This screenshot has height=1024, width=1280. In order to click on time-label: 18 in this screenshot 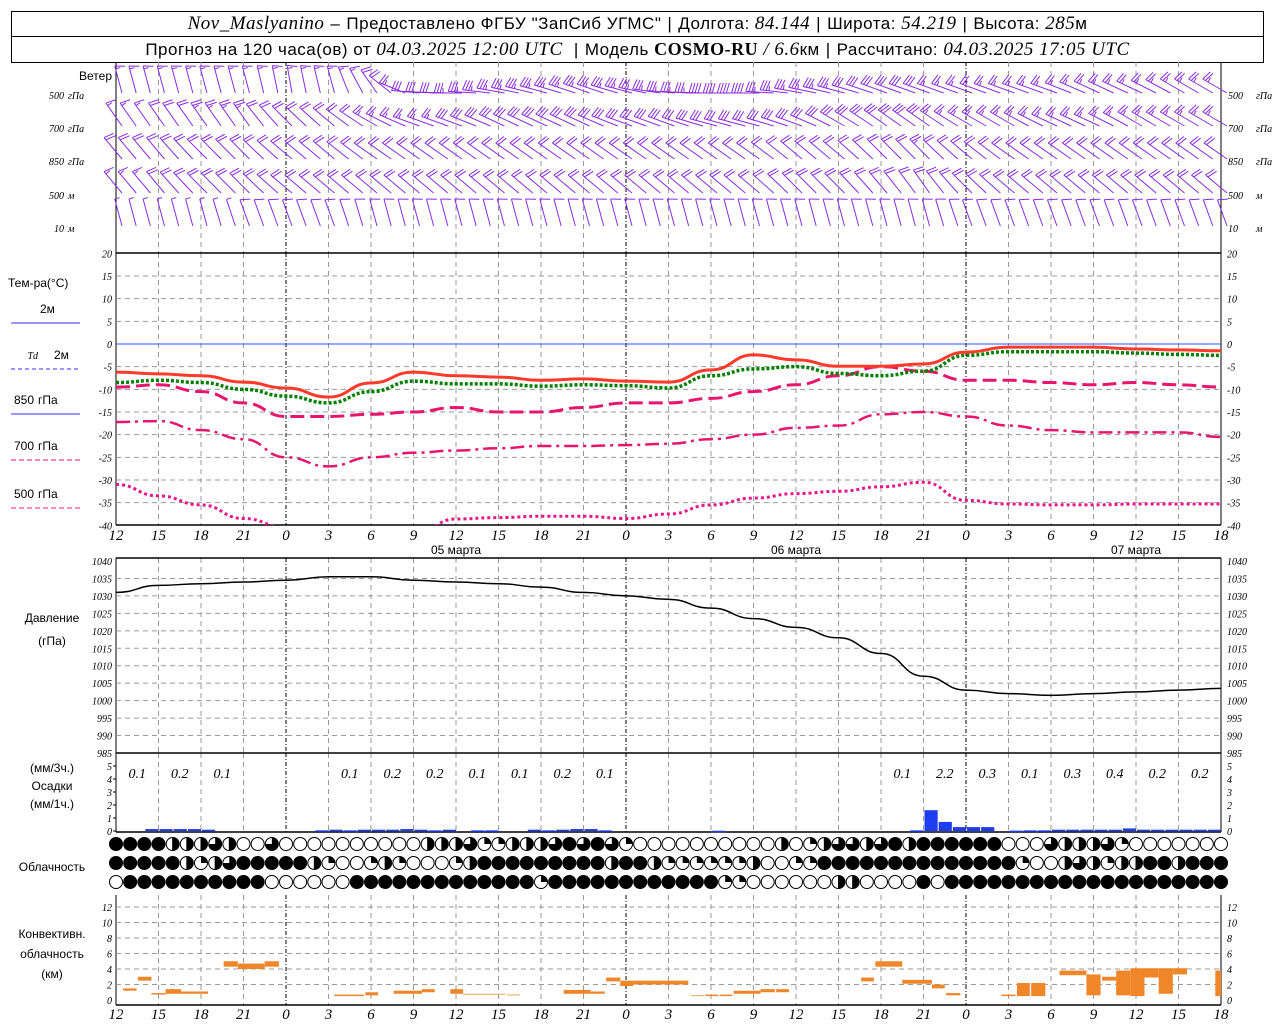, I will do `click(202, 536)`.